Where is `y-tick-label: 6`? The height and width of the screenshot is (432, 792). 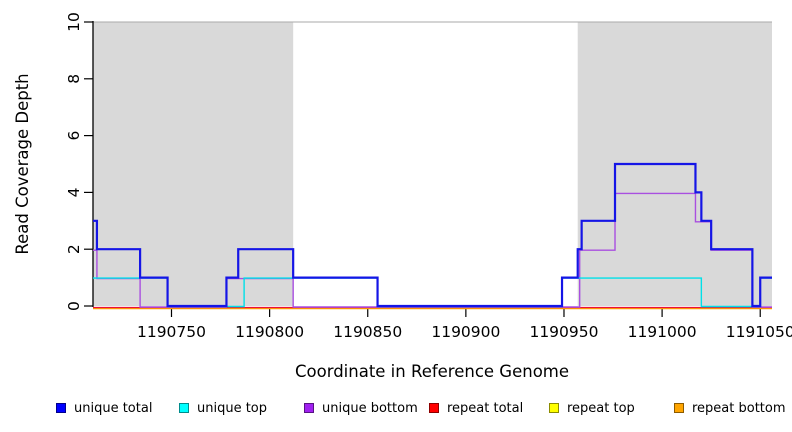 y-tick-label: 6 is located at coordinates (74, 136).